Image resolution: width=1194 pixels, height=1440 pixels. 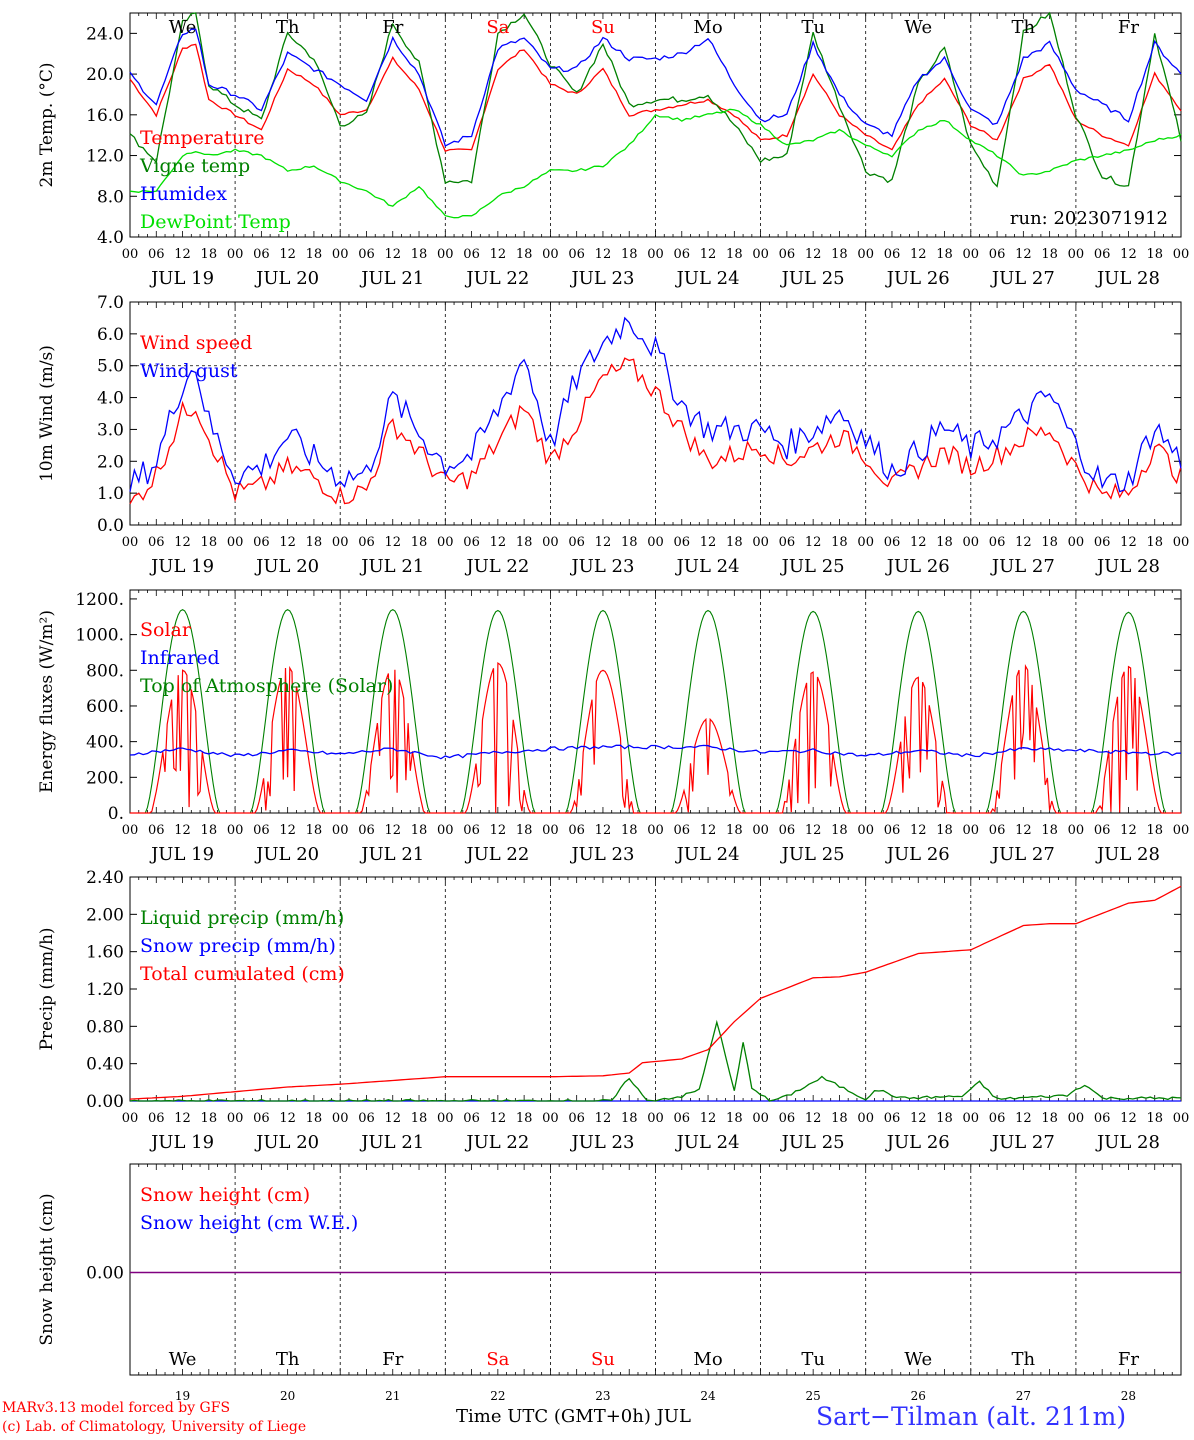 What do you see at coordinates (496, 278) in the screenshot?
I see `date-label: JUL 22` at bounding box center [496, 278].